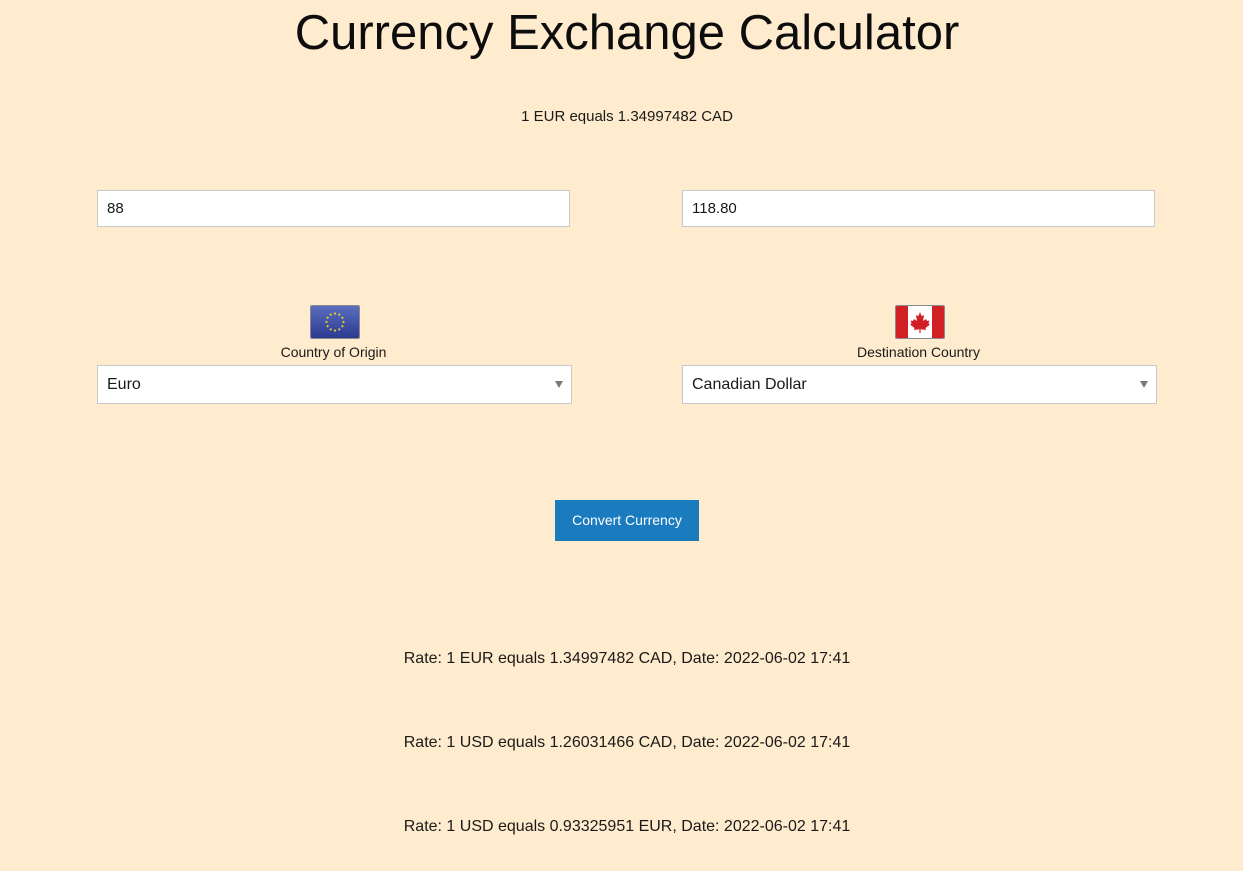 The height and width of the screenshot is (871, 1243). What do you see at coordinates (627, 116) in the screenshot?
I see `rate-summary: 1 EUR equals 1.34997482 CAD` at bounding box center [627, 116].